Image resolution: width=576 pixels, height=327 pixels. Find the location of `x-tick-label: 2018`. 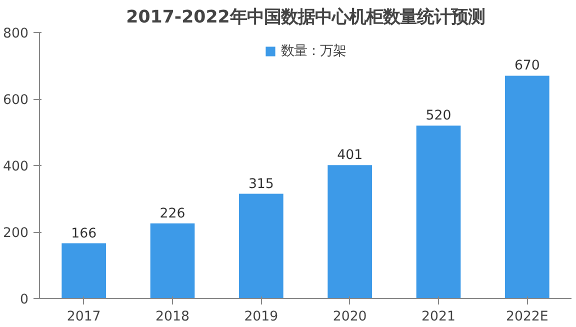

x-tick-label: 2018 is located at coordinates (173, 317).